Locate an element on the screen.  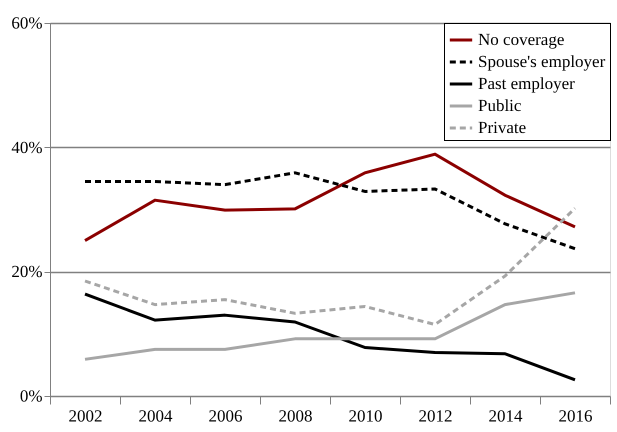
x-tick-label: 2016 is located at coordinates (575, 416).